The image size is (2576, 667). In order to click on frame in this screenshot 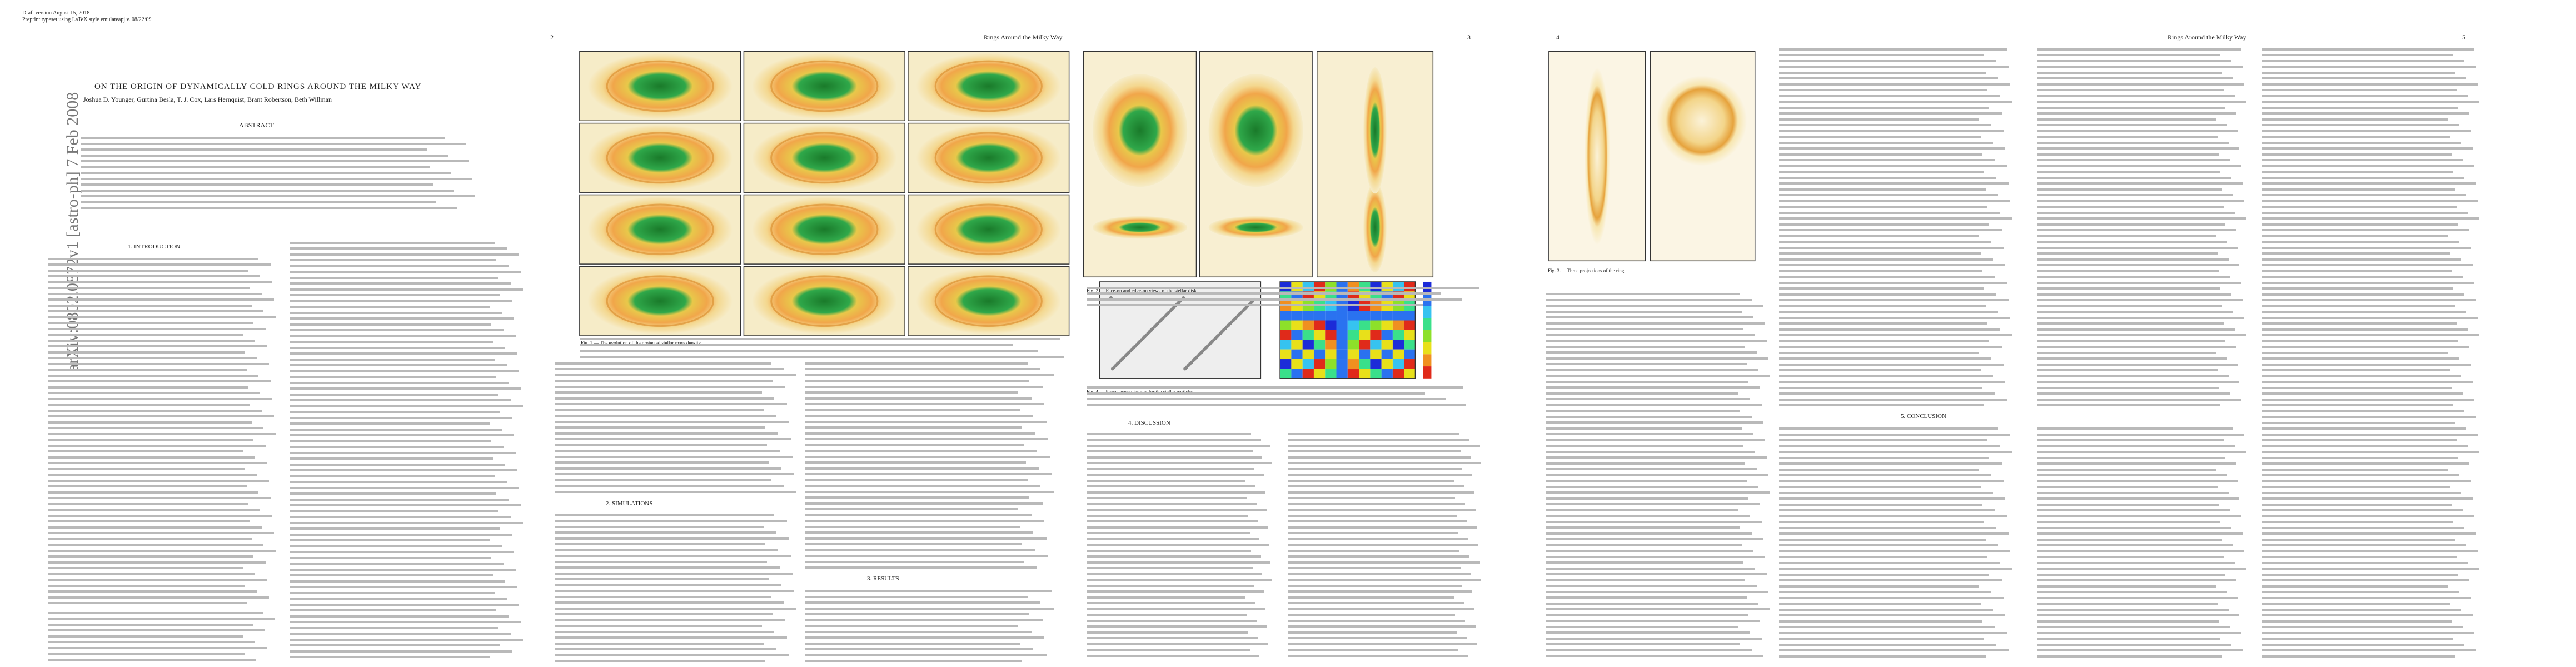, I will do `click(1347, 330)`.